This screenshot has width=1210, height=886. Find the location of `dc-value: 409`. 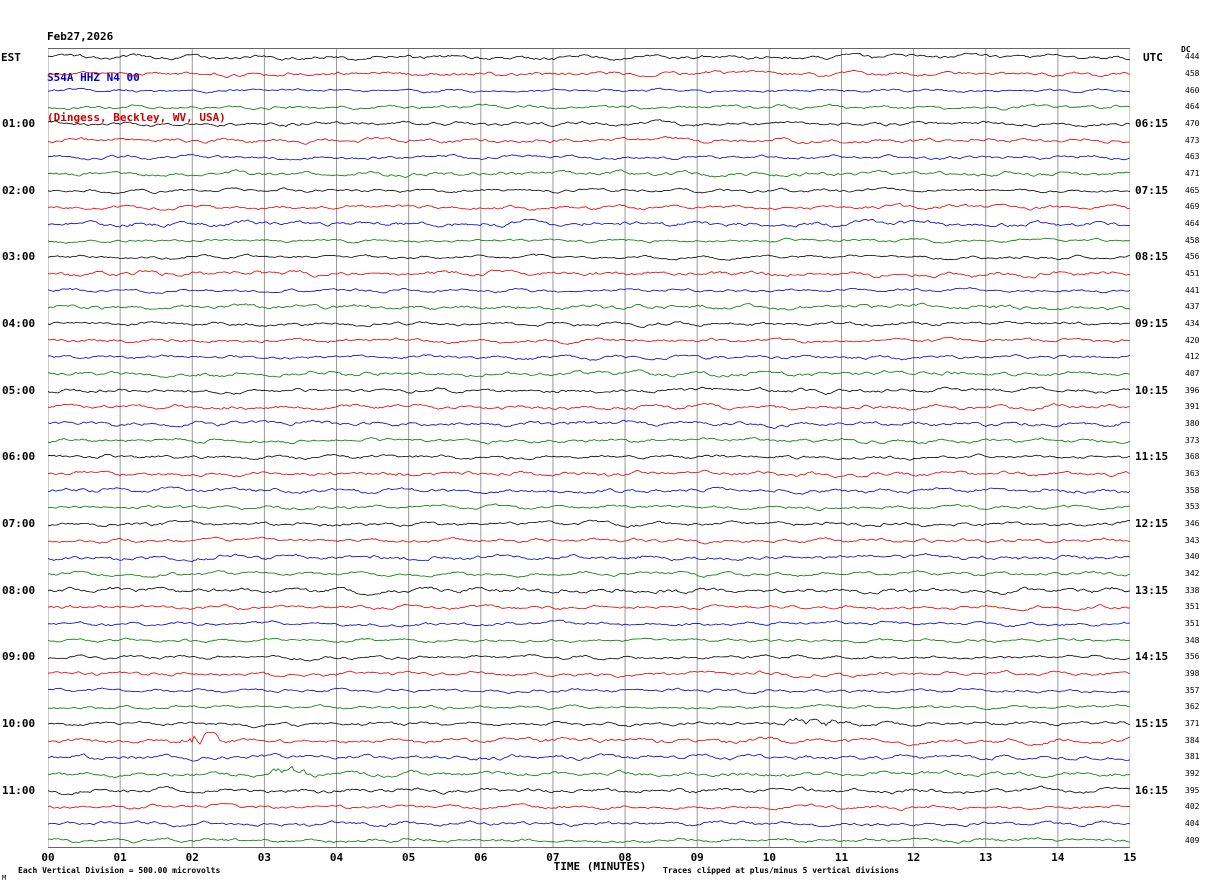

dc-value: 409 is located at coordinates (1192, 840).